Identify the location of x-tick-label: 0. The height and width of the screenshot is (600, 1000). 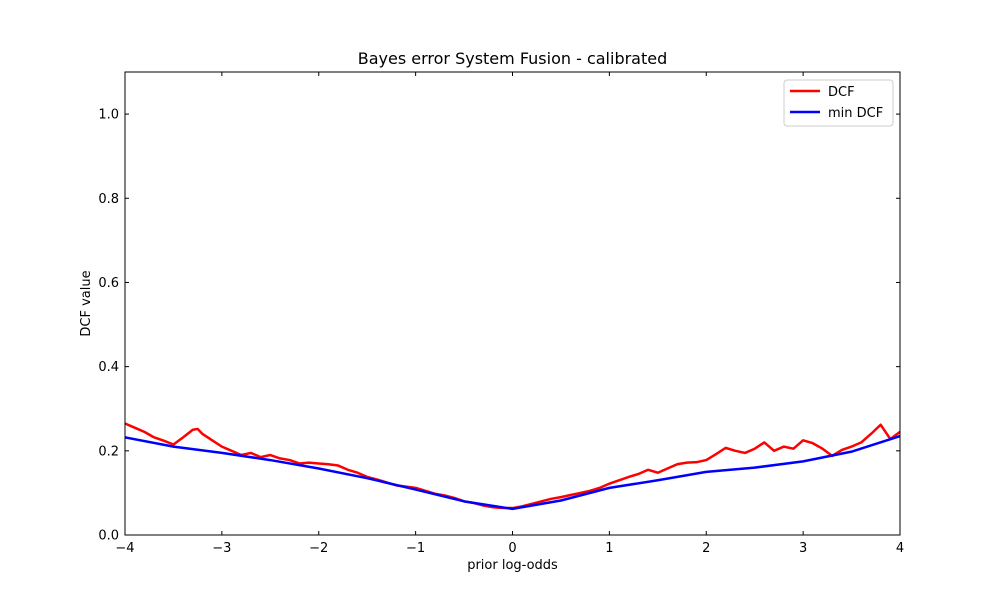
(512, 548).